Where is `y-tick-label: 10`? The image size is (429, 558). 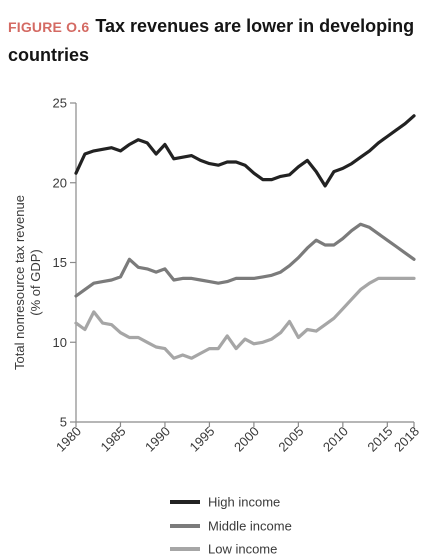 y-tick-label: 10 is located at coordinates (60, 342).